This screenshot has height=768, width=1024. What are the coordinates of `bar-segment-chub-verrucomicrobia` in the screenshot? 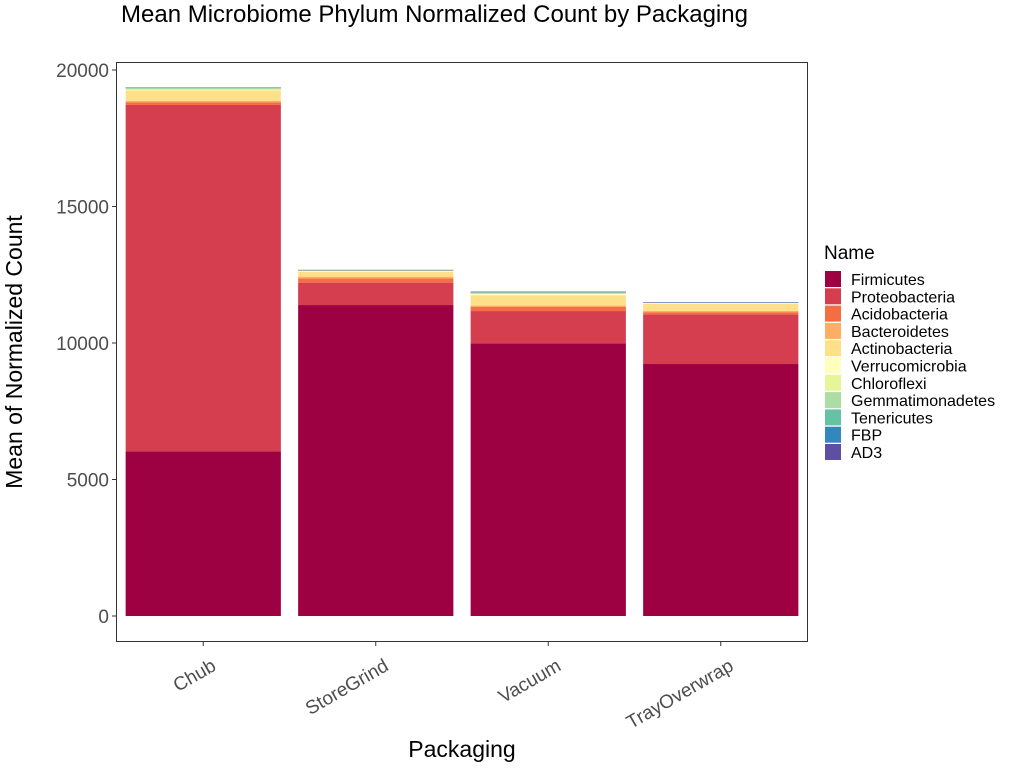 It's located at (203, 90).